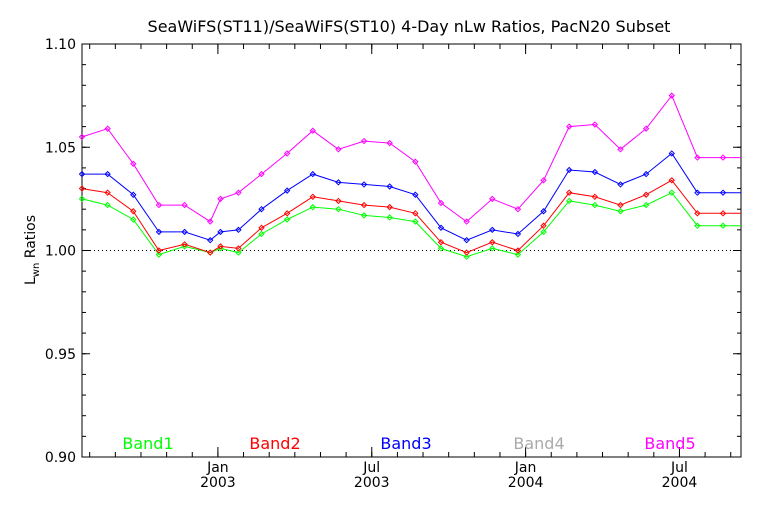  What do you see at coordinates (669, 443) in the screenshot?
I see `legend-item-band5: Band5` at bounding box center [669, 443].